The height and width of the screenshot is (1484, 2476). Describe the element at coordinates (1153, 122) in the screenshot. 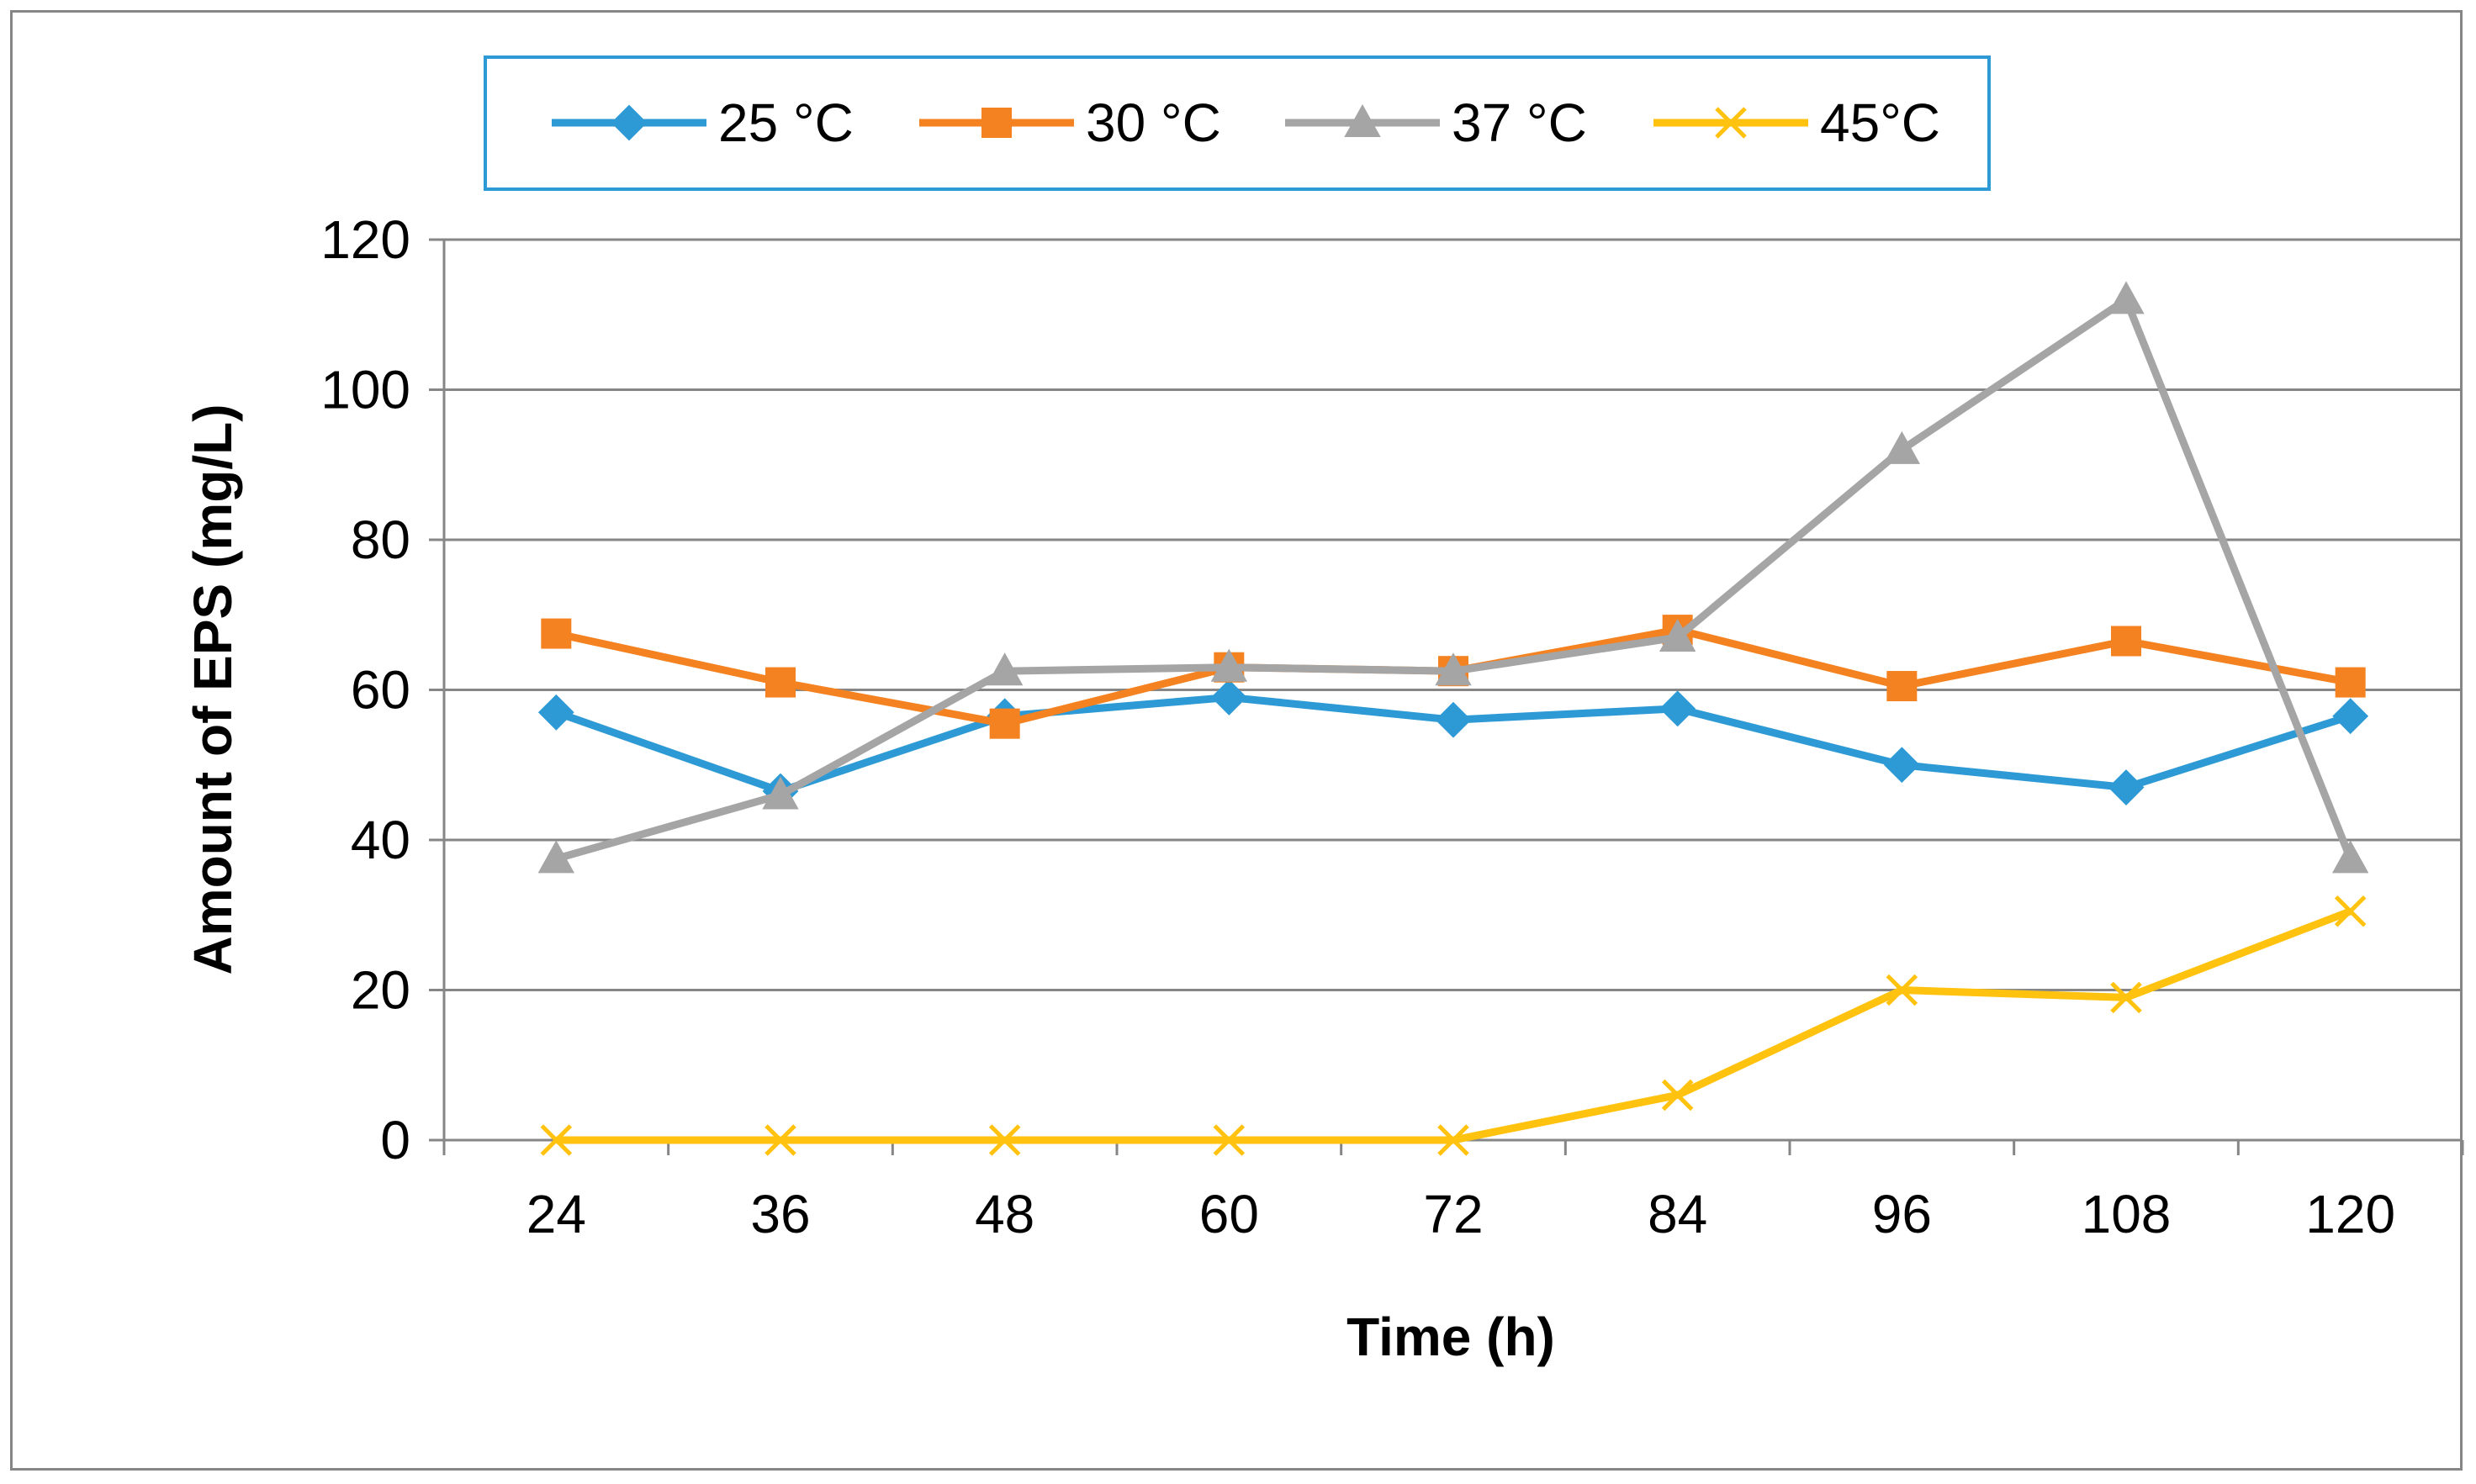

I see `legend-label: 30 °C` at that location.